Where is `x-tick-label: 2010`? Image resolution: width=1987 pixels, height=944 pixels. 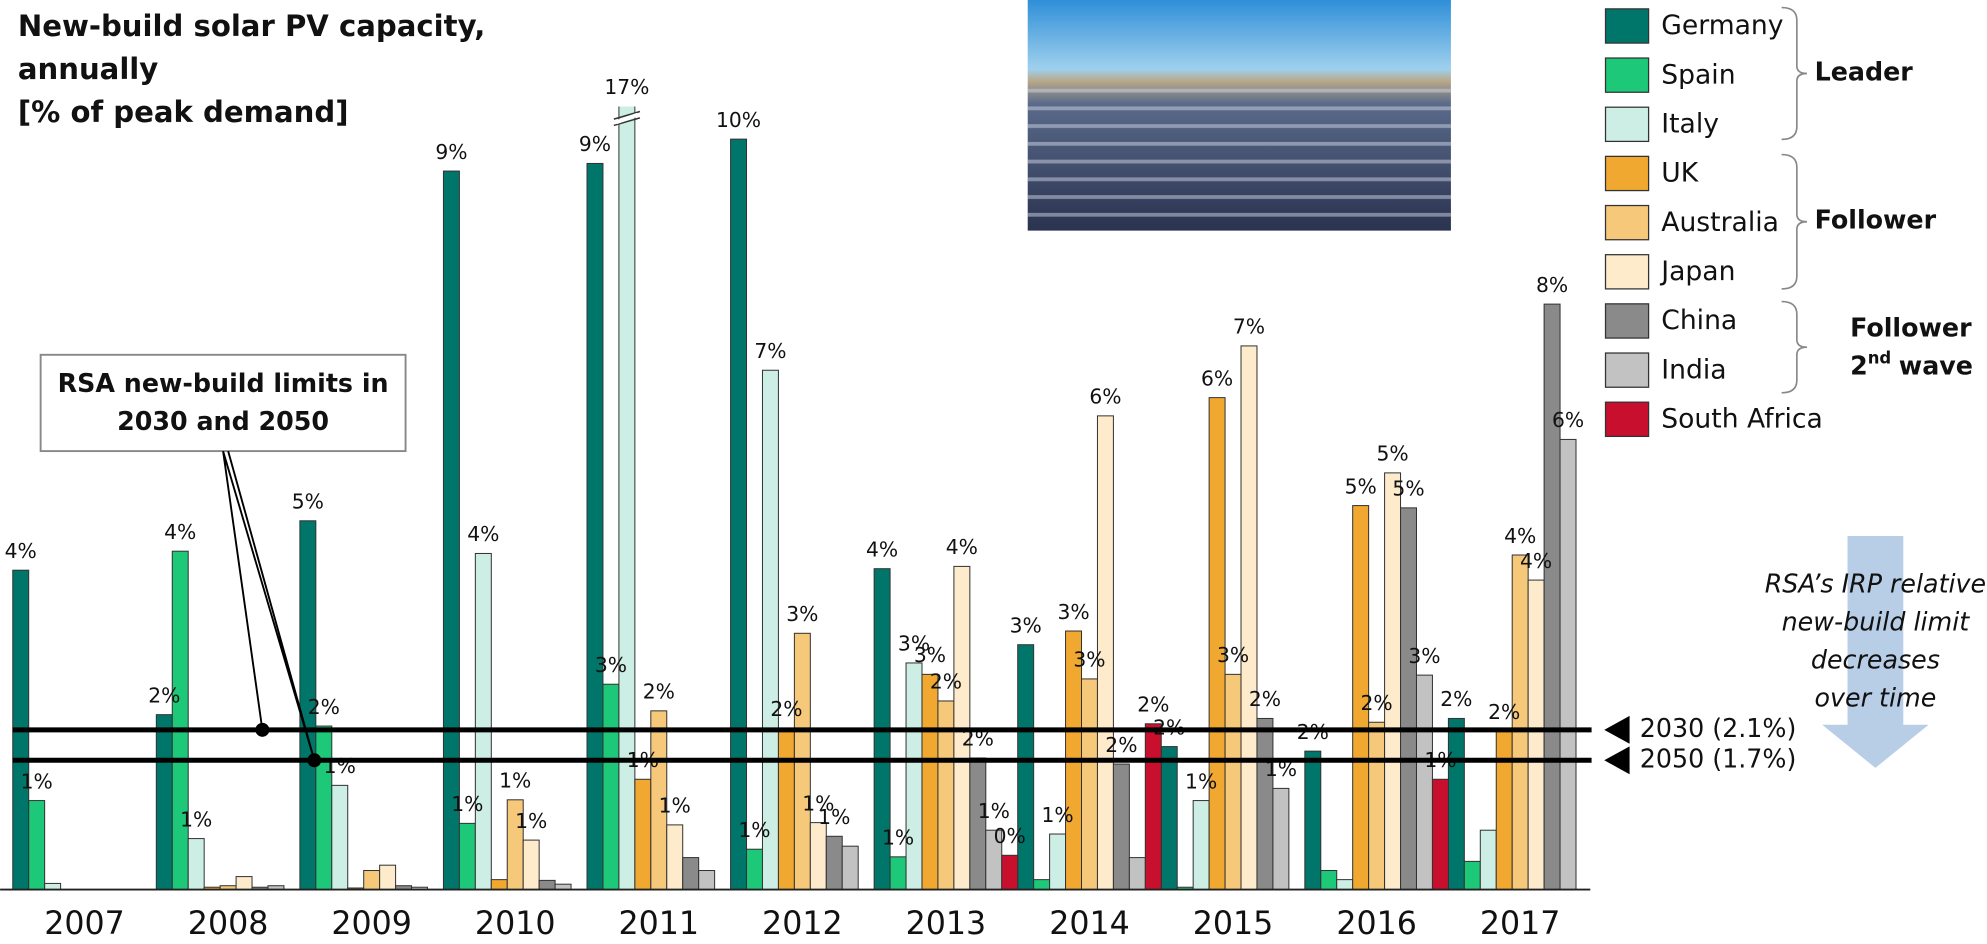 x-tick-label: 2010 is located at coordinates (515, 924).